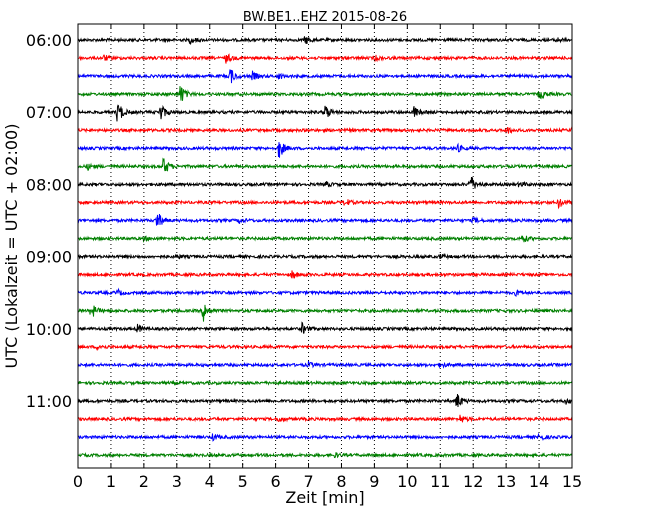 This screenshot has width=650, height=520. I want to click on x-axis-label: Zeit [min], so click(324, 497).